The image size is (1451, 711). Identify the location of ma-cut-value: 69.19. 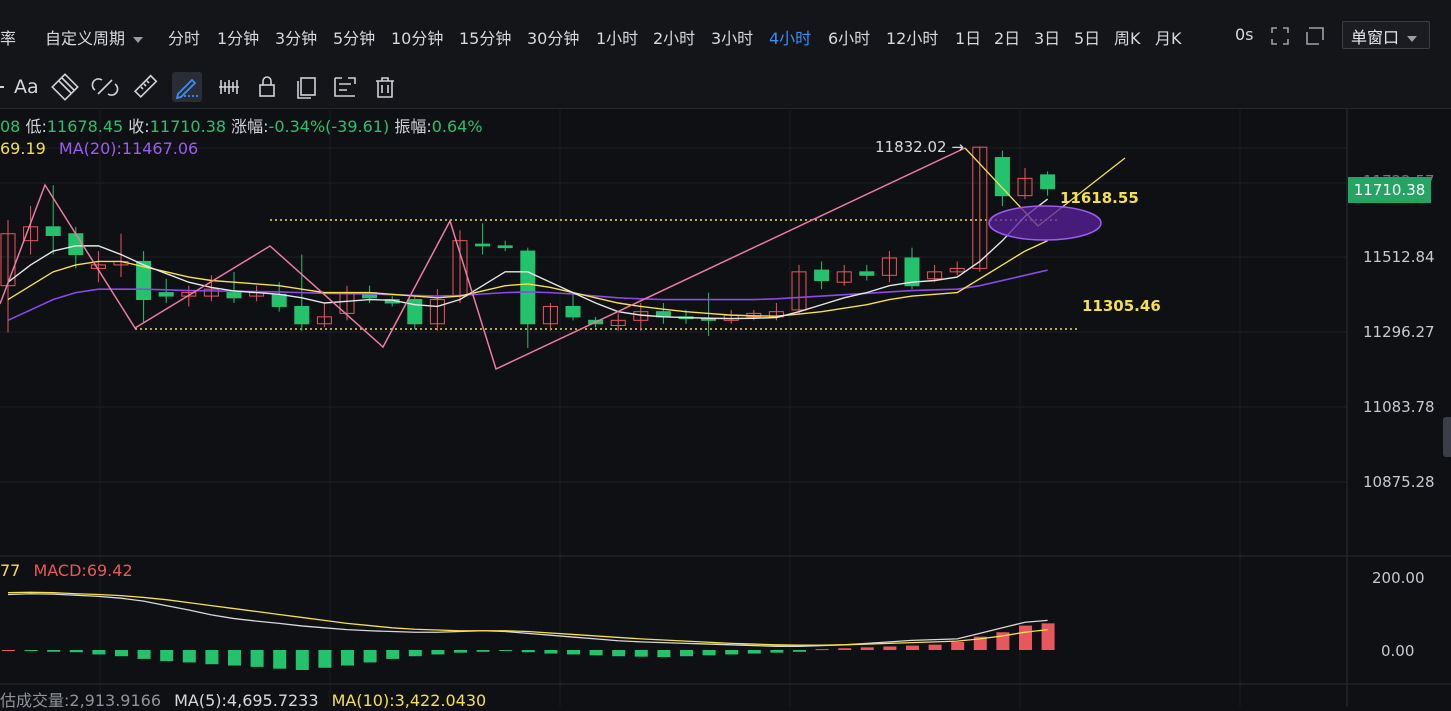
(23, 148).